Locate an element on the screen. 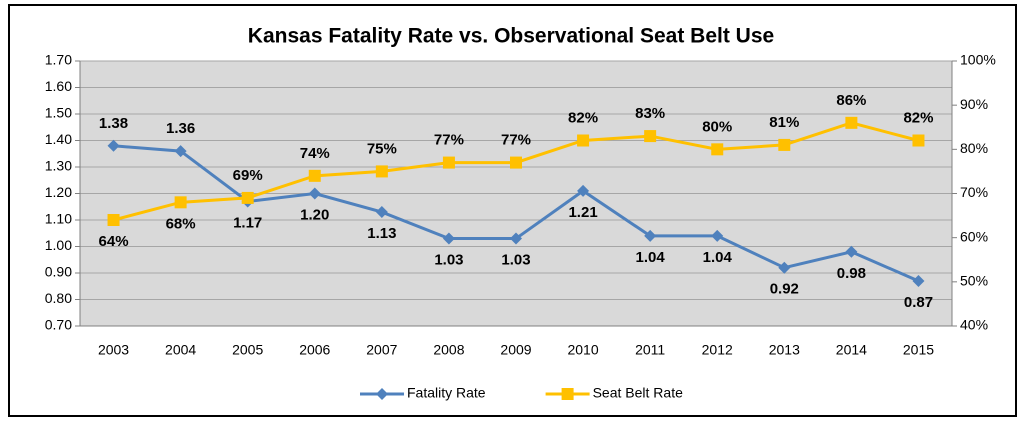 This screenshot has height=422, width=1025. y-tick-label: 1.60 is located at coordinates (58, 86).